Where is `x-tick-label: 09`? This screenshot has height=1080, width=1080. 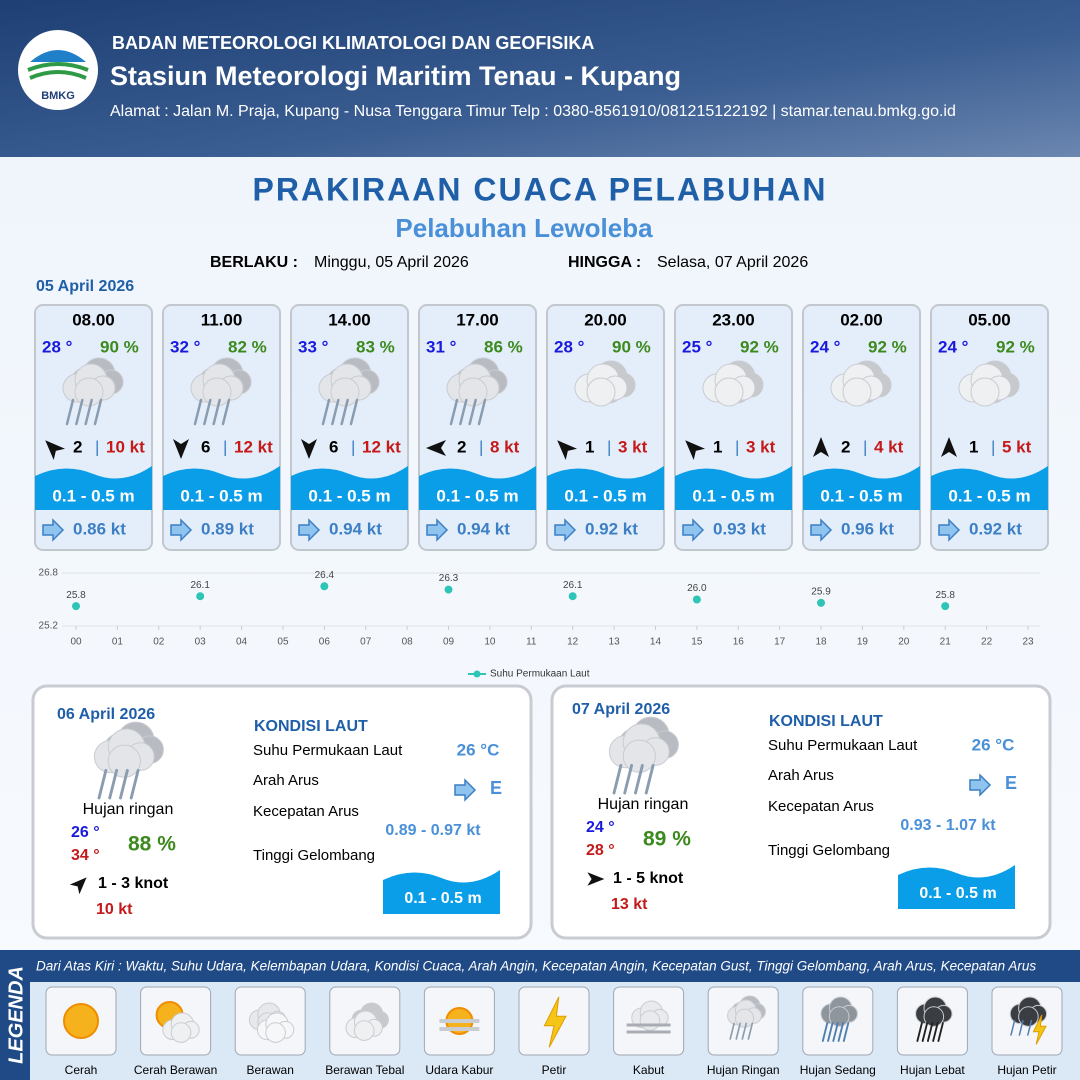 x-tick-label: 09 is located at coordinates (449, 642).